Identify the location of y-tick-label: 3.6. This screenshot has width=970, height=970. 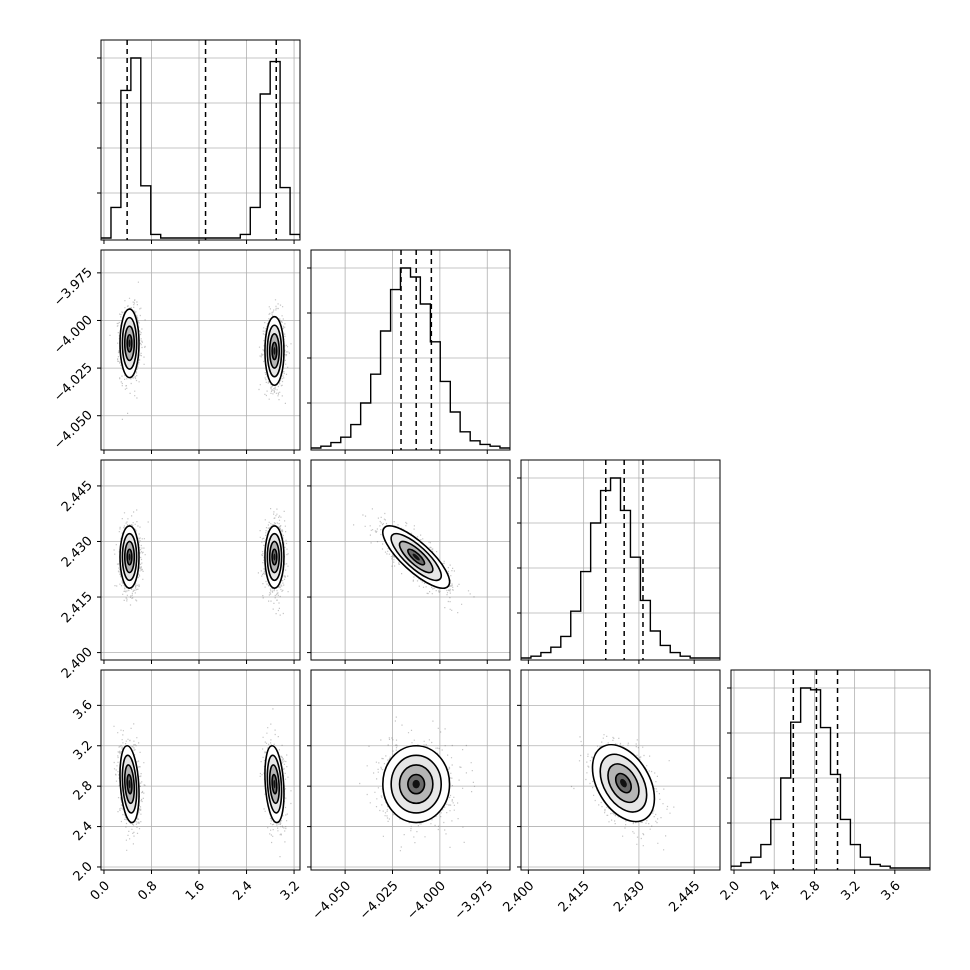
(83, 710).